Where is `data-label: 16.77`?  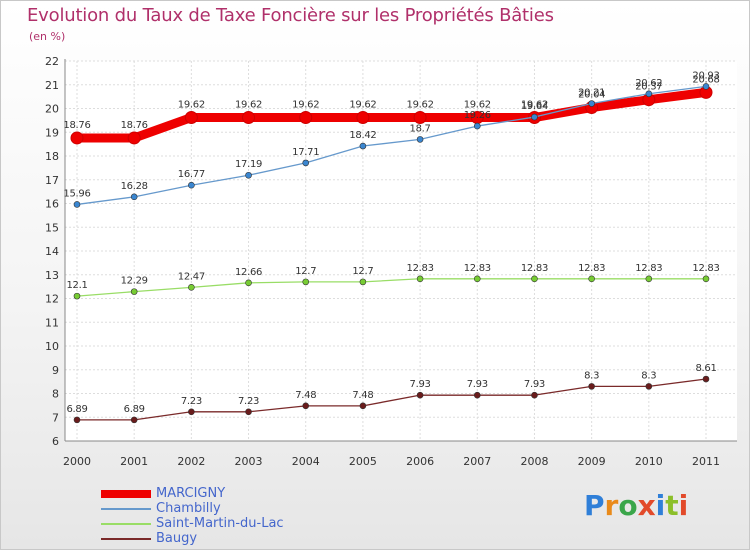 data-label: 16.77 is located at coordinates (191, 174).